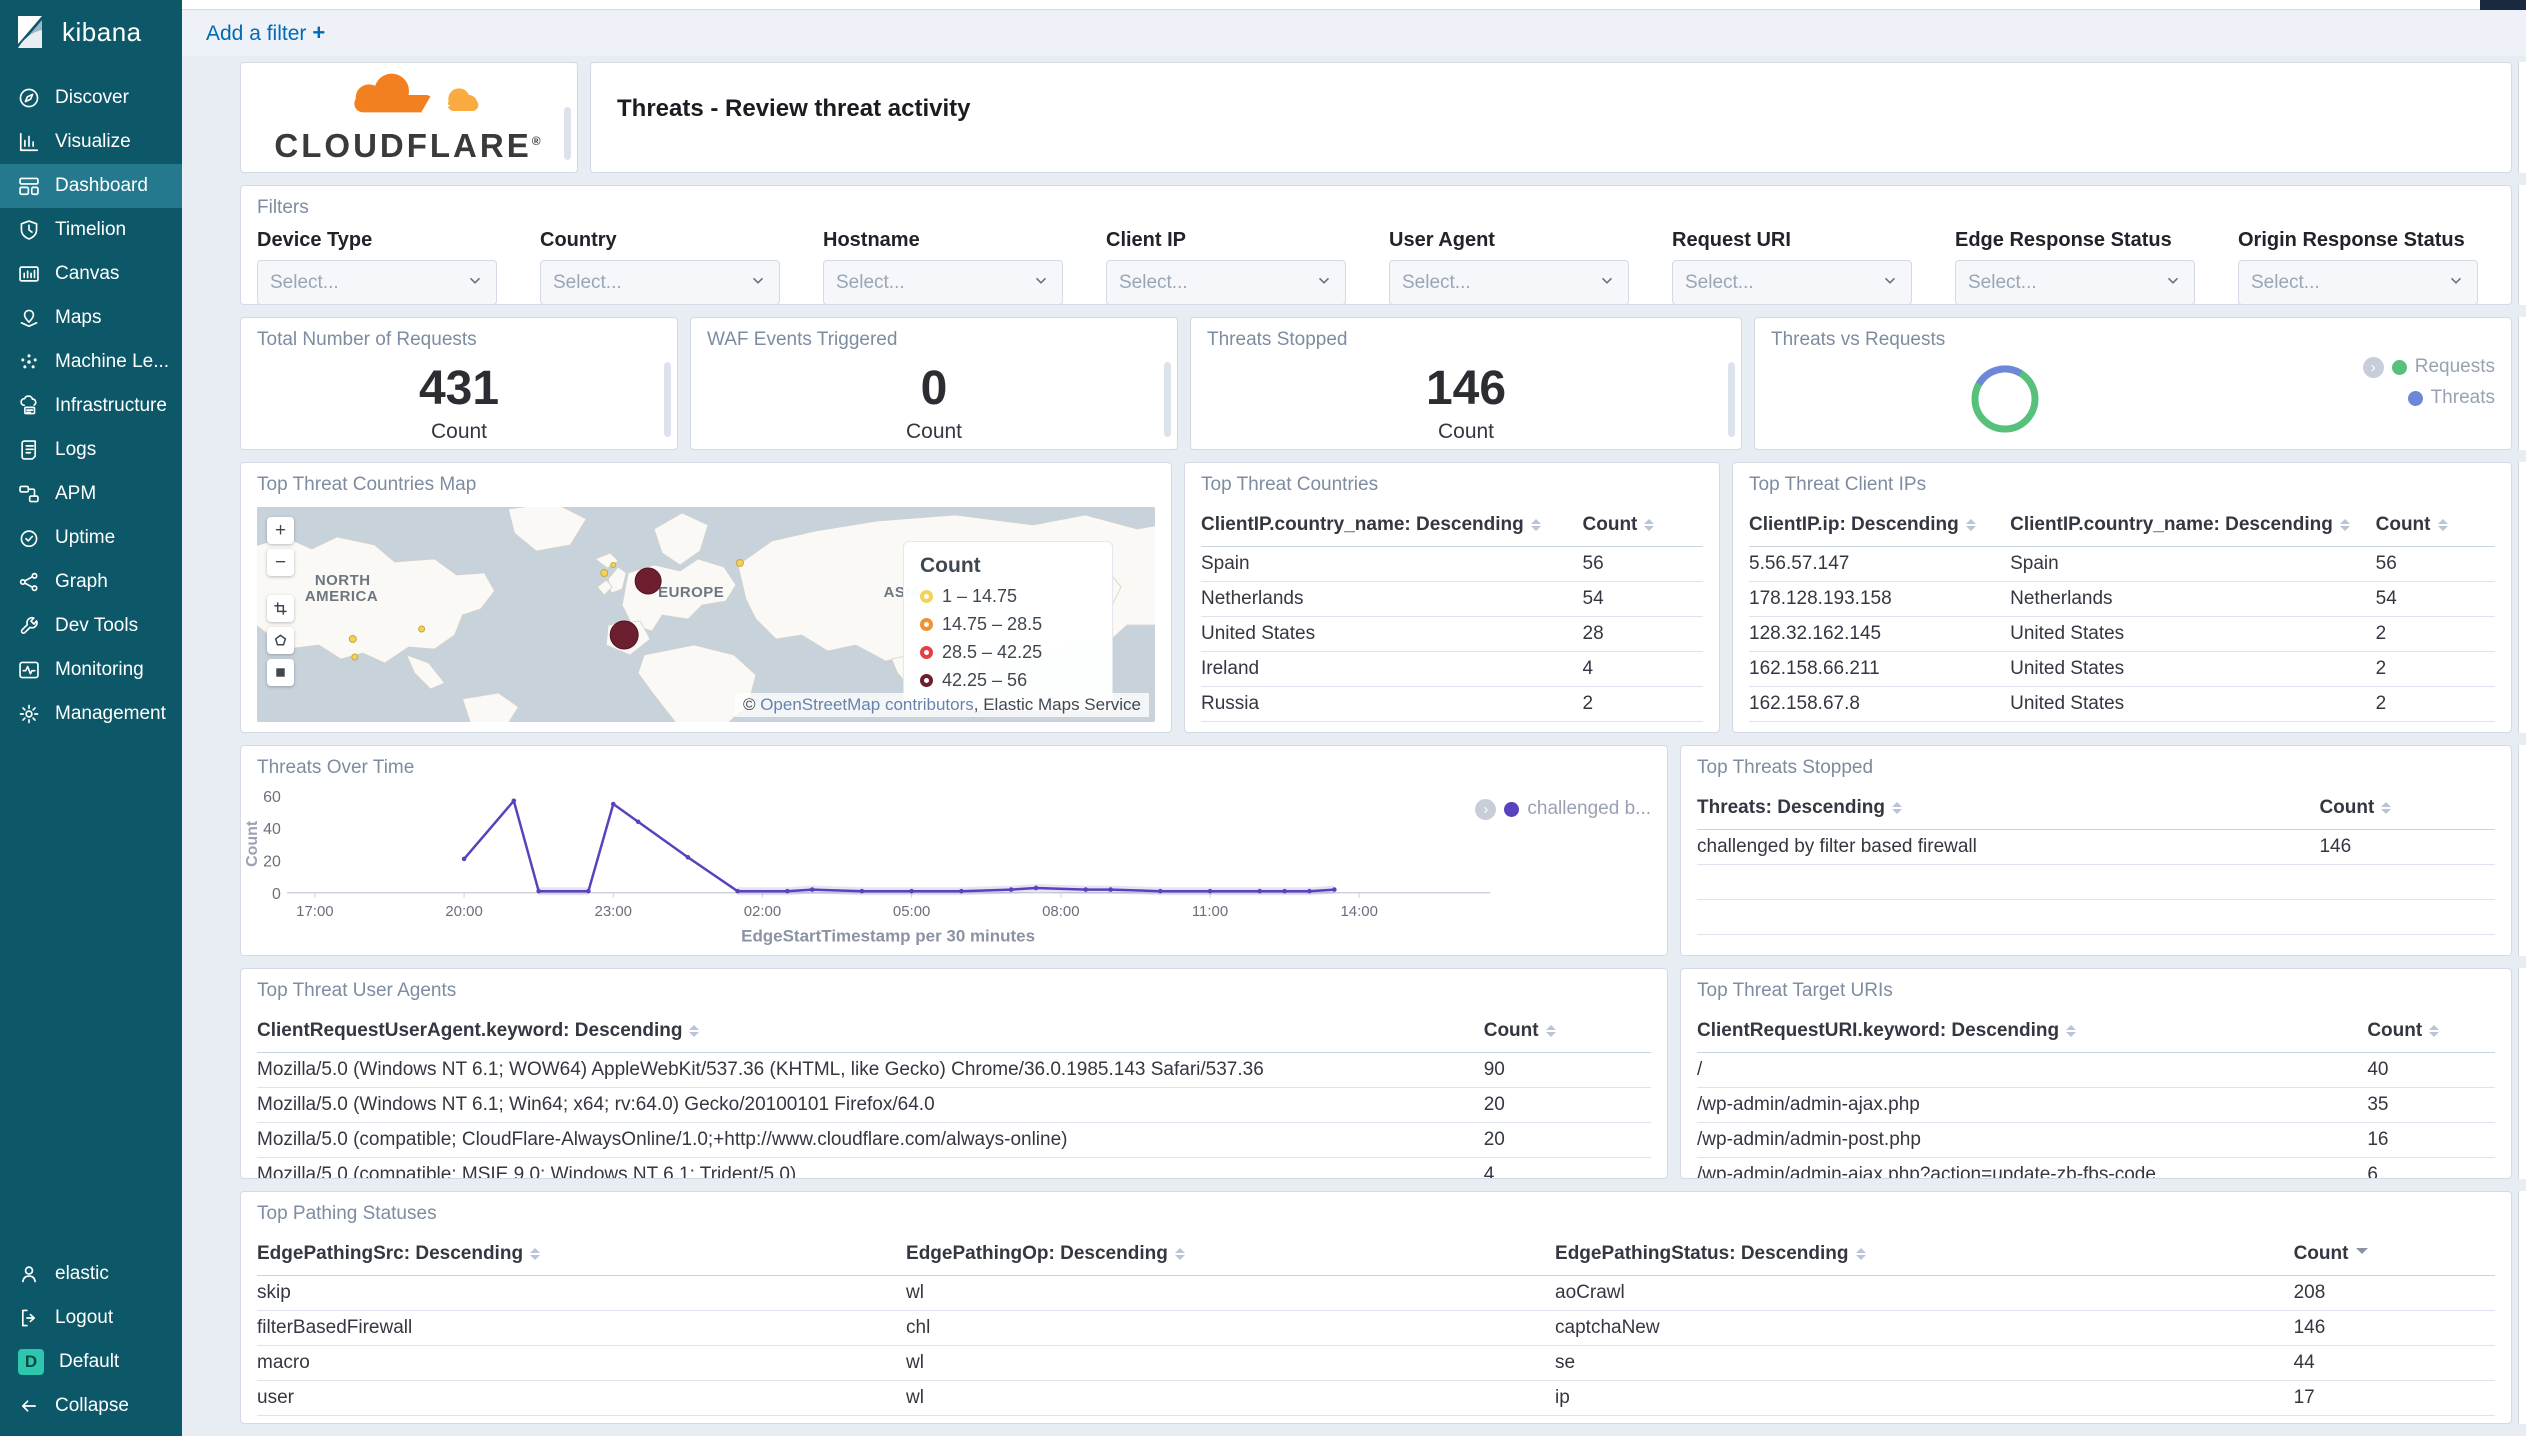  What do you see at coordinates (280, 672) in the screenshot?
I see `map-rectangle-tool-button` at bounding box center [280, 672].